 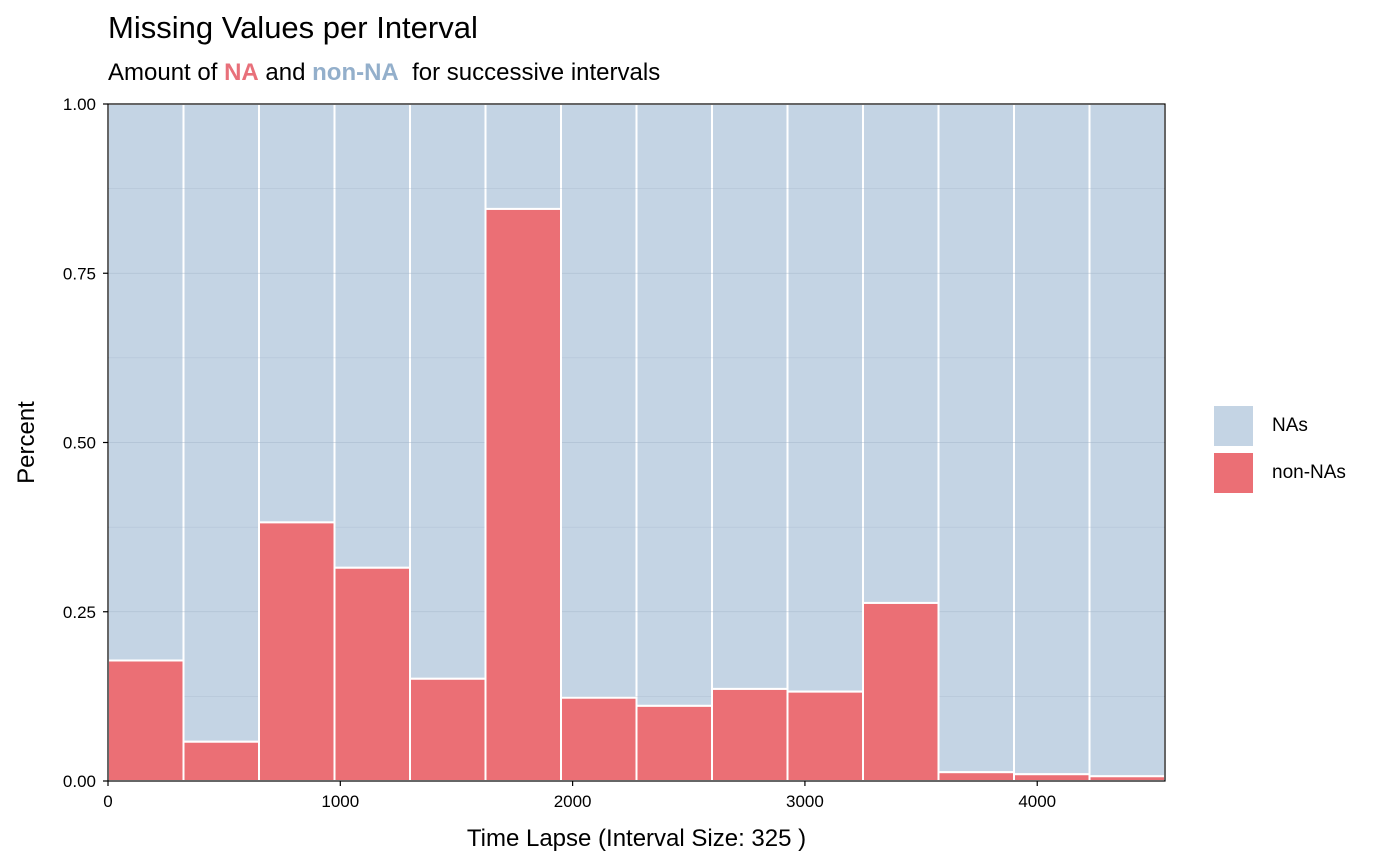 I want to click on x-tick-label: 2000, so click(x=573, y=801).